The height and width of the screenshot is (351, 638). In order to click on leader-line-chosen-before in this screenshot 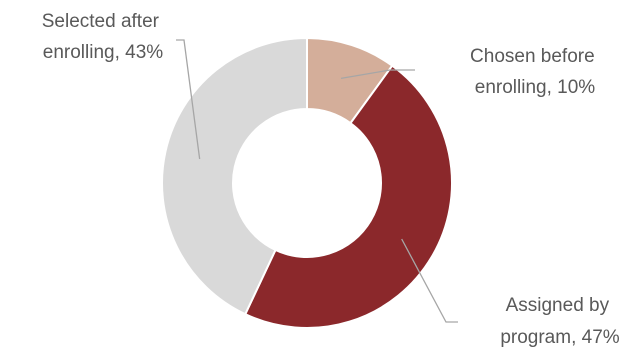, I will do `click(377, 74)`.